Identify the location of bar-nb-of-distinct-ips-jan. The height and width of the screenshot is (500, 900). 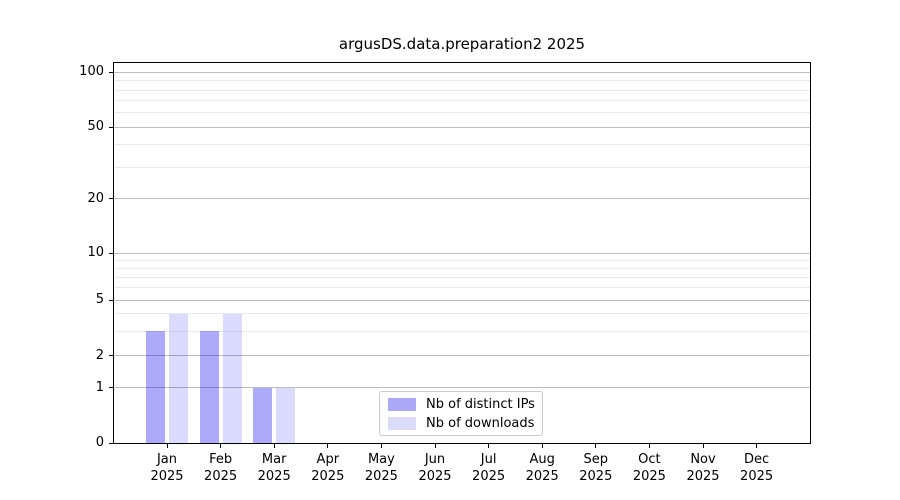
(155, 387).